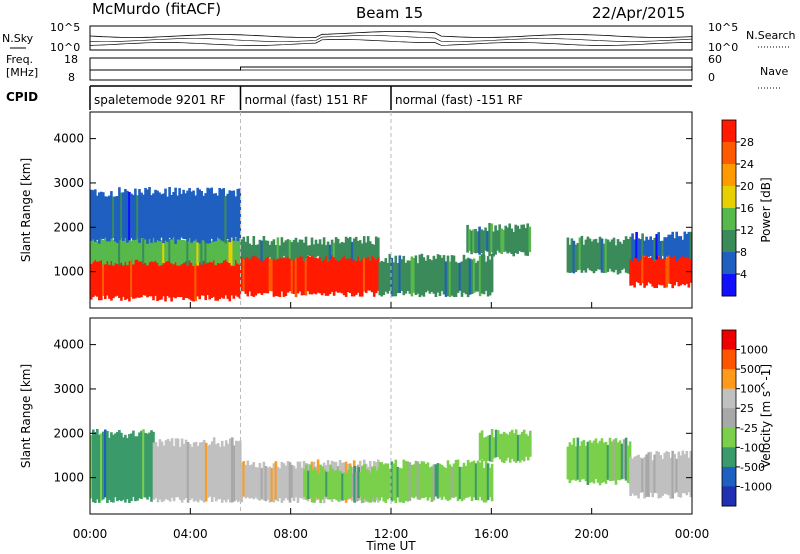  I want to click on cpid-label: CPID, so click(22, 97).